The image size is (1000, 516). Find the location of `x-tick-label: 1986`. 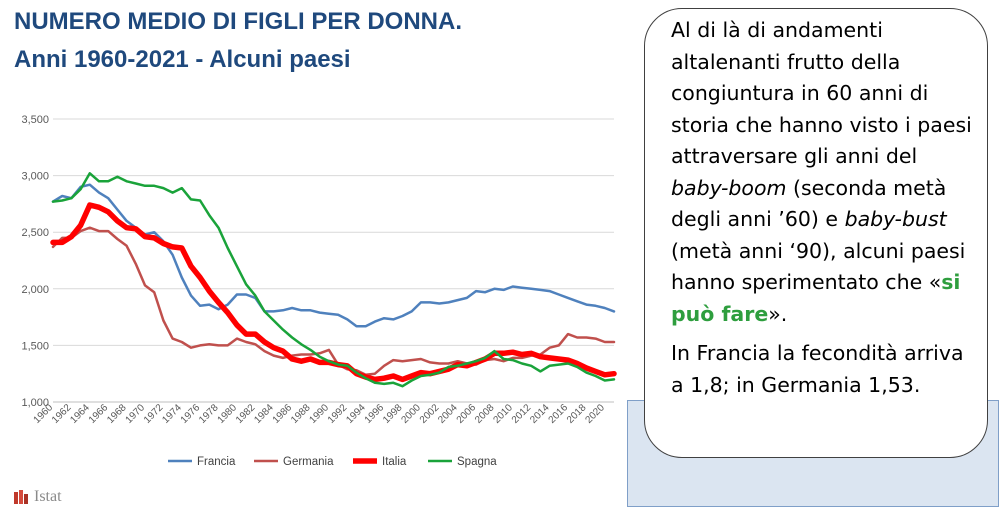

x-tick-label: 1986 is located at coordinates (283, 414).